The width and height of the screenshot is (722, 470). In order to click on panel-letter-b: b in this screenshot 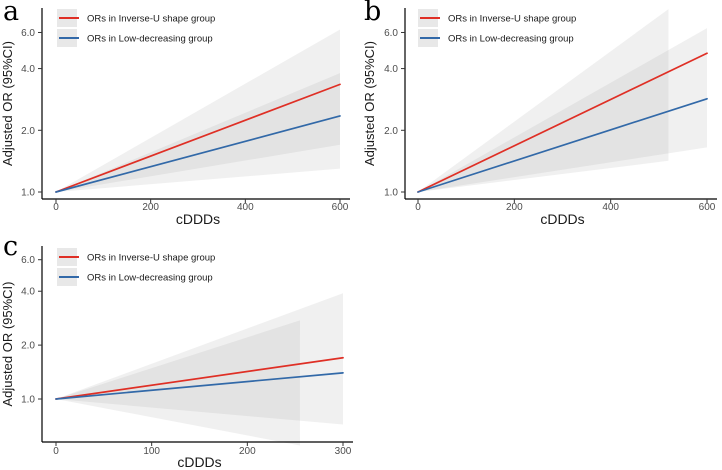, I will do `click(373, 13)`.